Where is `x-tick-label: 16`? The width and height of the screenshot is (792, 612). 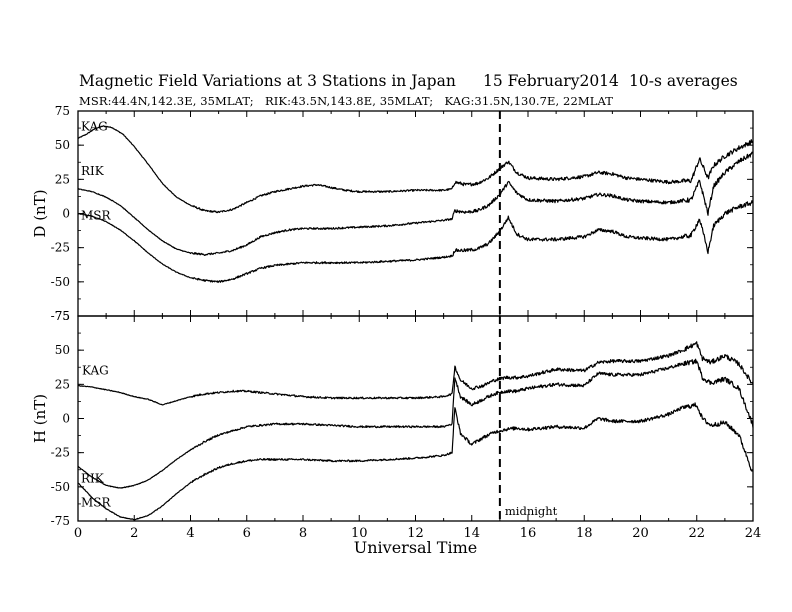
x-tick-label: 16 is located at coordinates (528, 533).